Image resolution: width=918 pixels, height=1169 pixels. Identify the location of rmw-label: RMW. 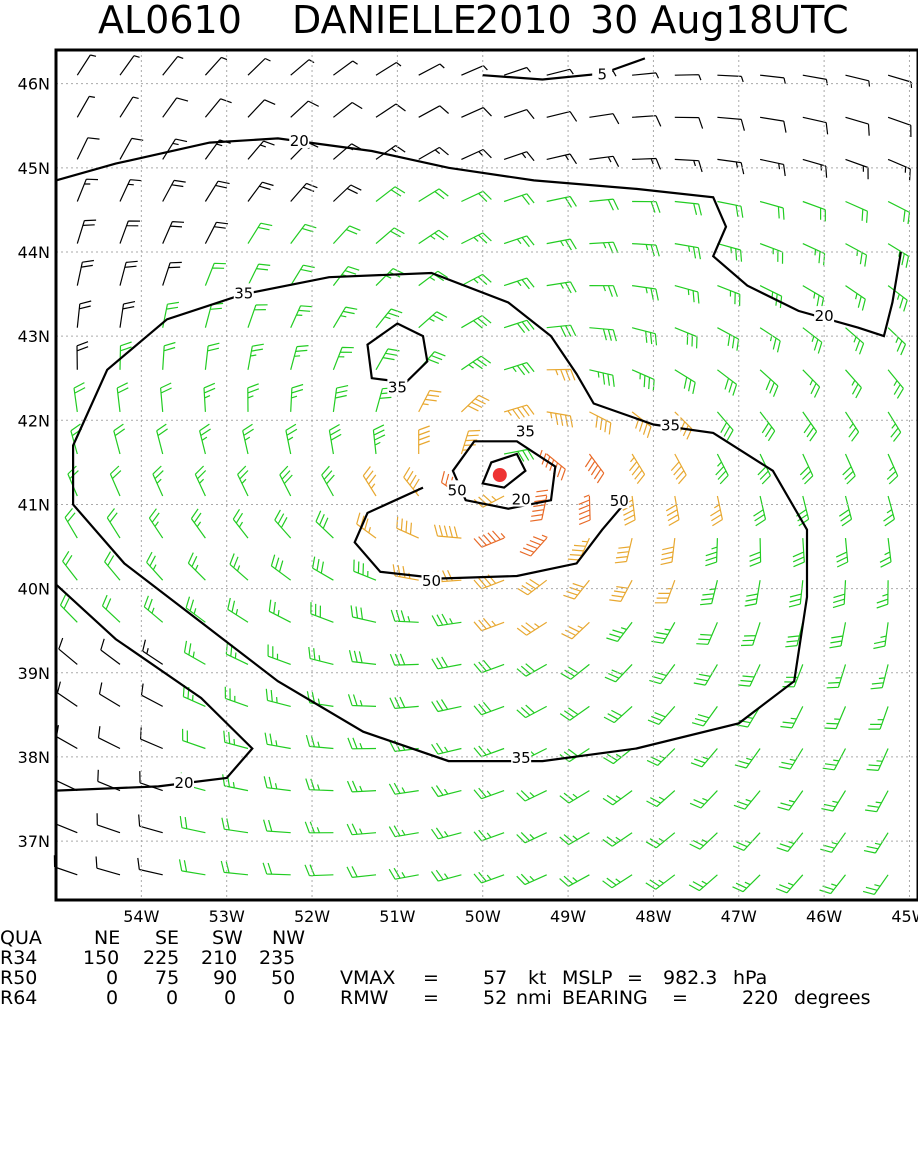
(364, 998).